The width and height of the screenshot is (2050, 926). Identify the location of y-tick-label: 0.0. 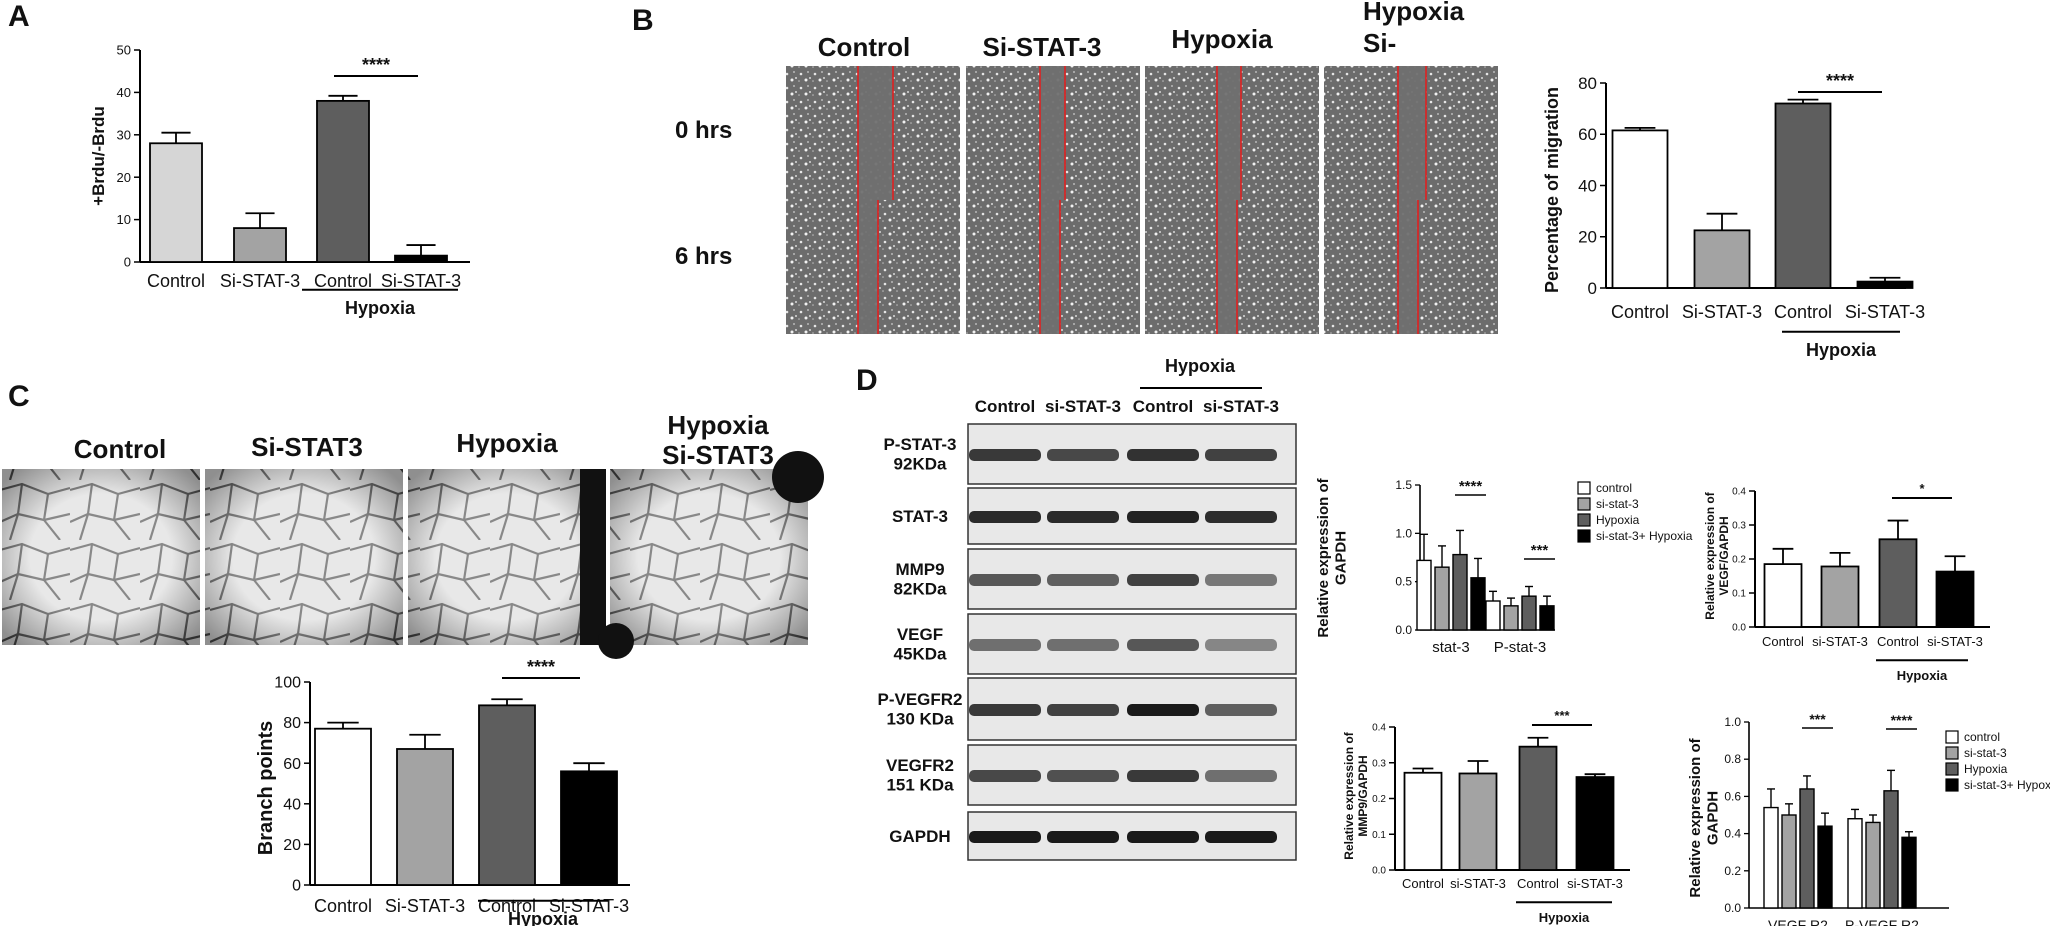
(1403, 630).